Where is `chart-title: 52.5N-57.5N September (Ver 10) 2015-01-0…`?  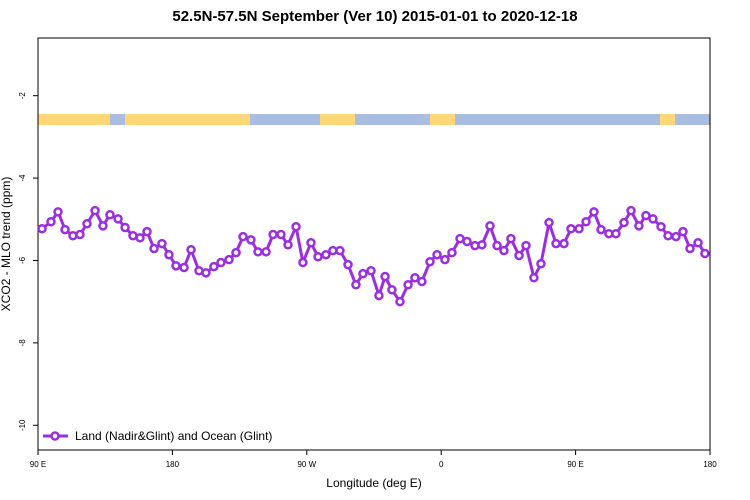 chart-title: 52.5N-57.5N September (Ver 10) 2015-01-0… is located at coordinates (374, 16).